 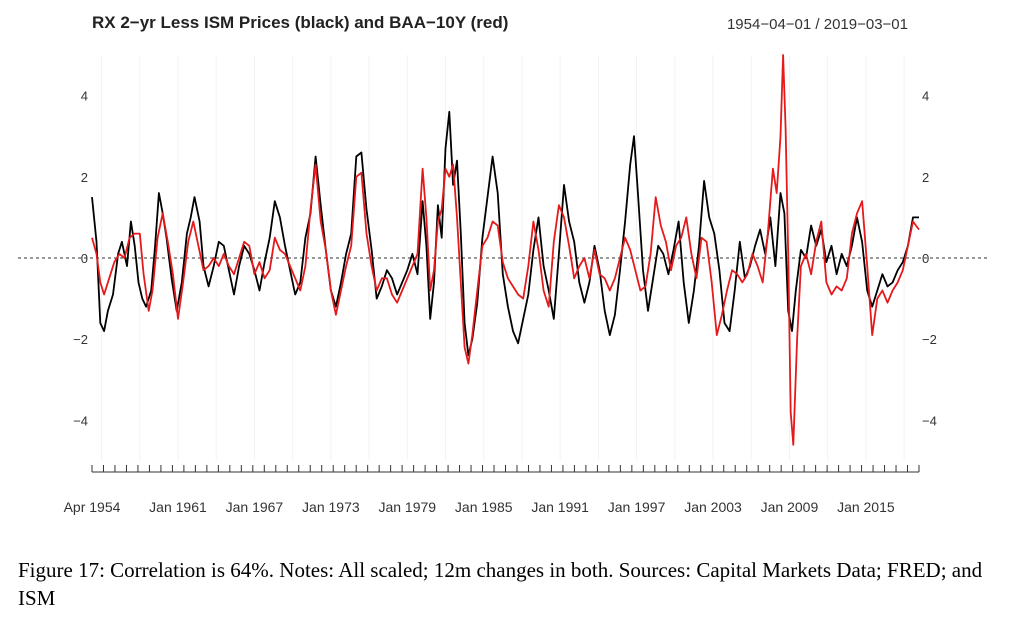 What do you see at coordinates (80, 259) in the screenshot?
I see `y-axis-left: 4 2 0 −2 −4` at bounding box center [80, 259].